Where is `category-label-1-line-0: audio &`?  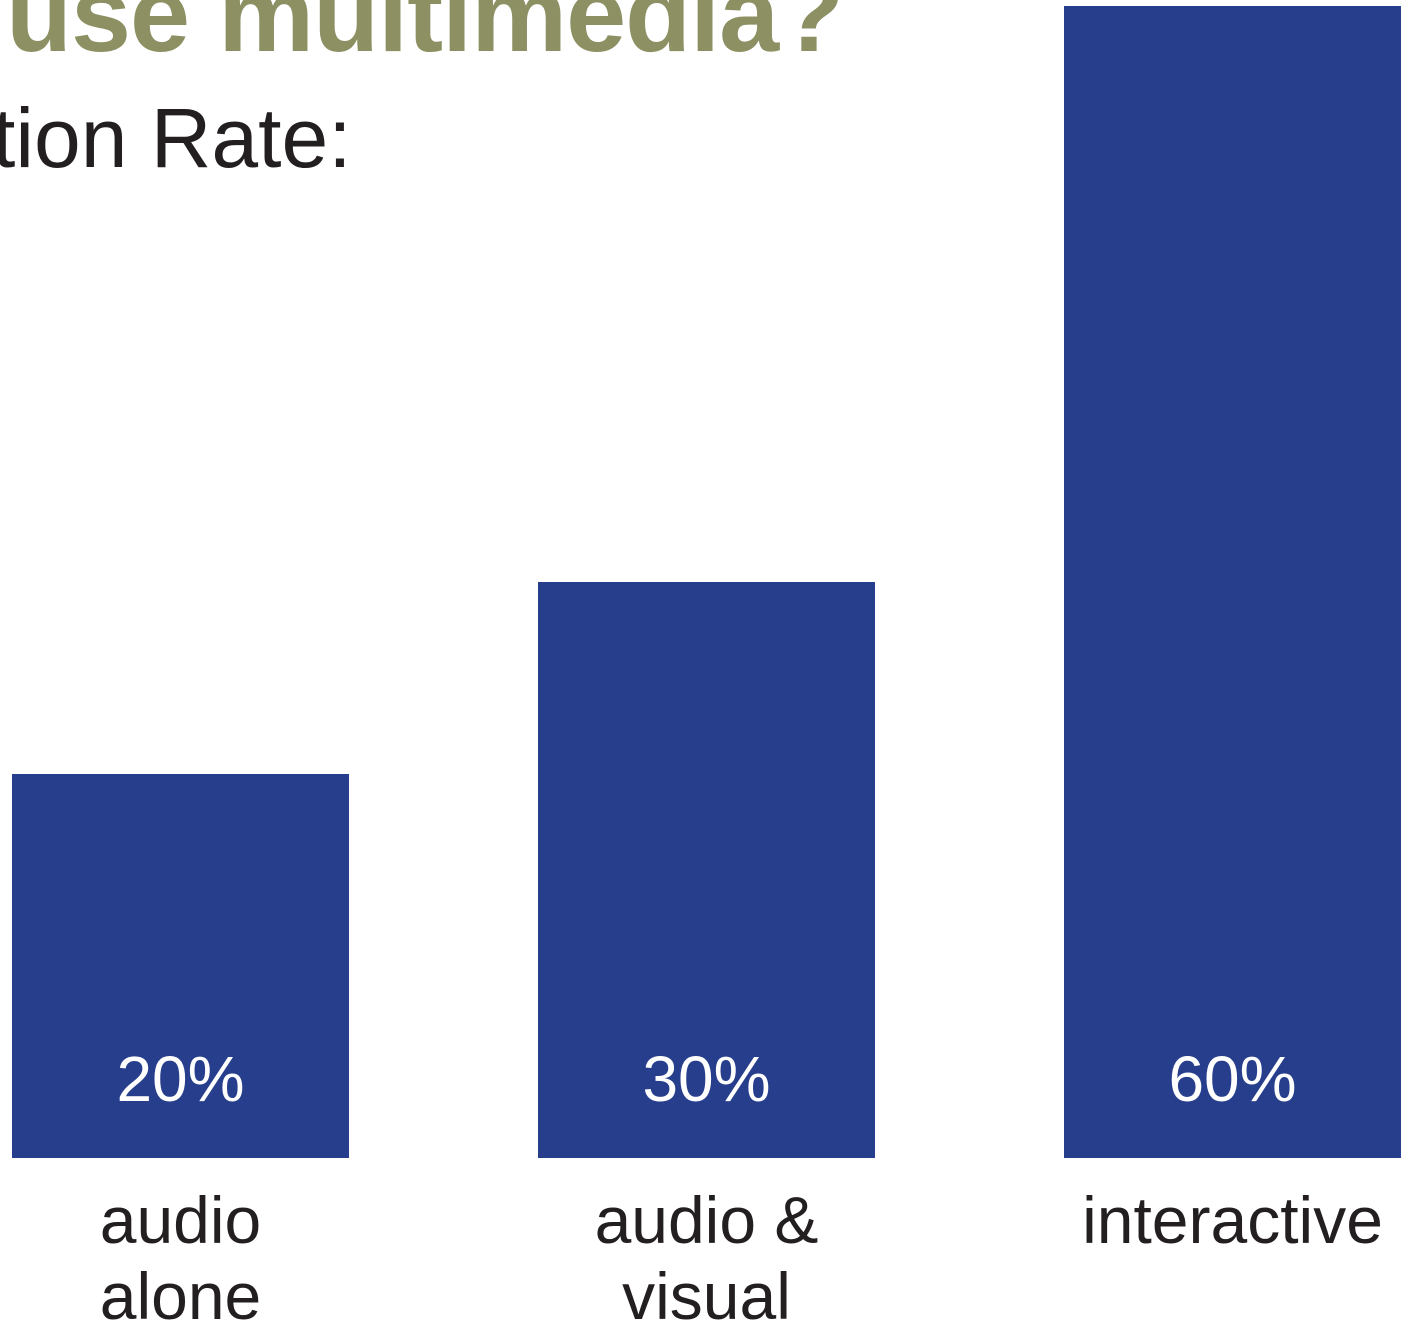 category-label-1-line-0: audio & is located at coordinates (707, 1220).